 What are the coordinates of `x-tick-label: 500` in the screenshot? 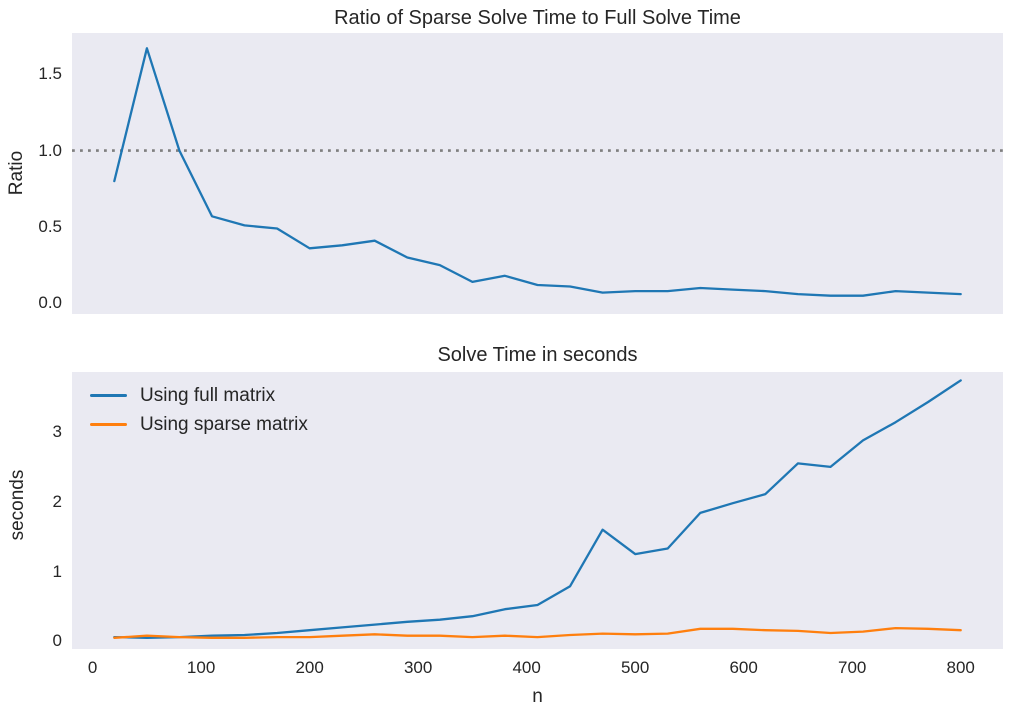 It's located at (635, 667).